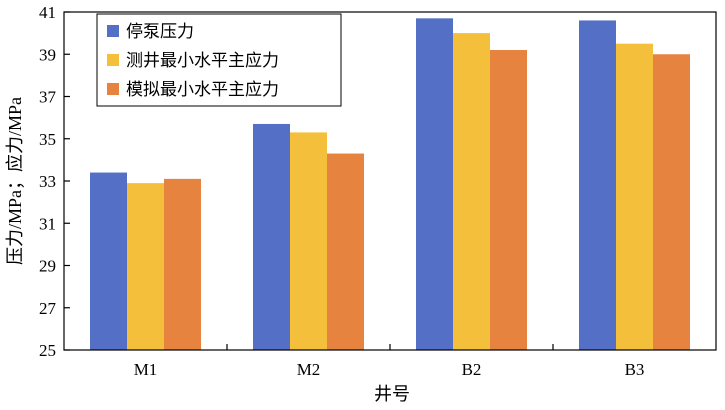 Image resolution: width=725 pixels, height=410 pixels. What do you see at coordinates (309, 369) in the screenshot?
I see `x-tick-label: M2` at bounding box center [309, 369].